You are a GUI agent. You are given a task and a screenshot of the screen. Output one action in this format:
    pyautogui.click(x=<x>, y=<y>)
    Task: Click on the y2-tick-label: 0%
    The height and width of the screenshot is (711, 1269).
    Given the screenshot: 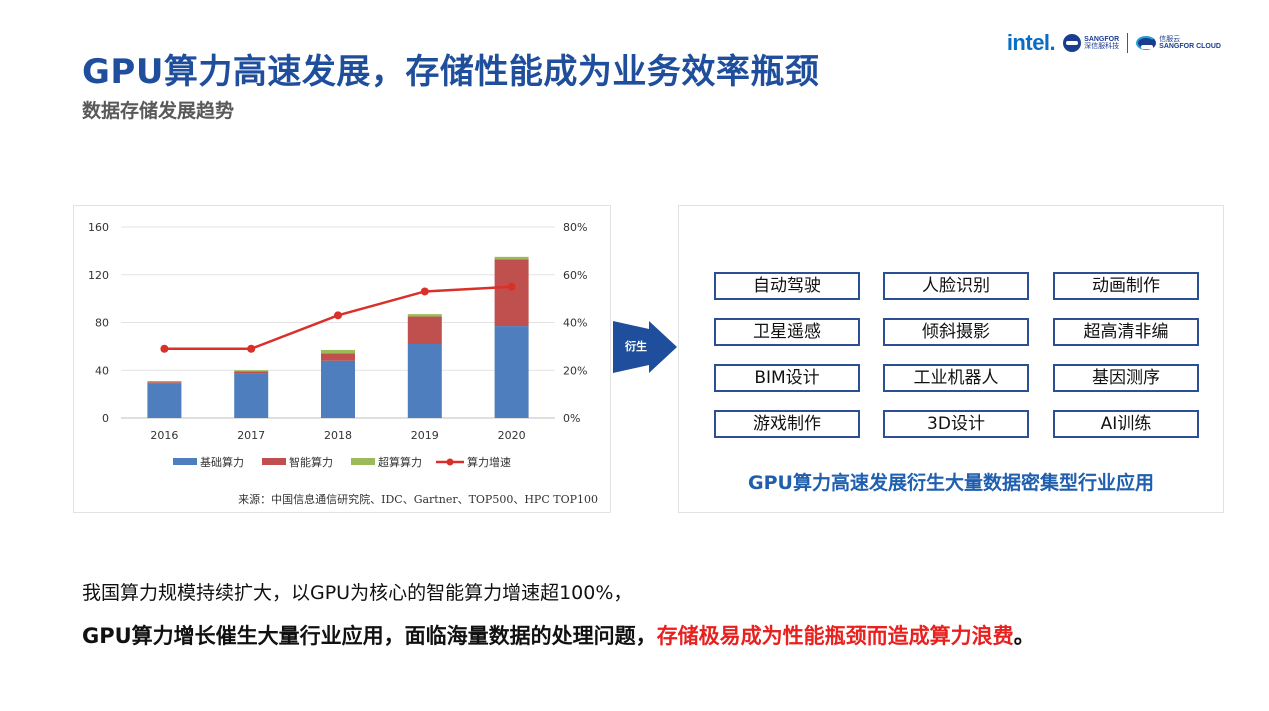 What is the action you would take?
    pyautogui.click(x=571, y=418)
    